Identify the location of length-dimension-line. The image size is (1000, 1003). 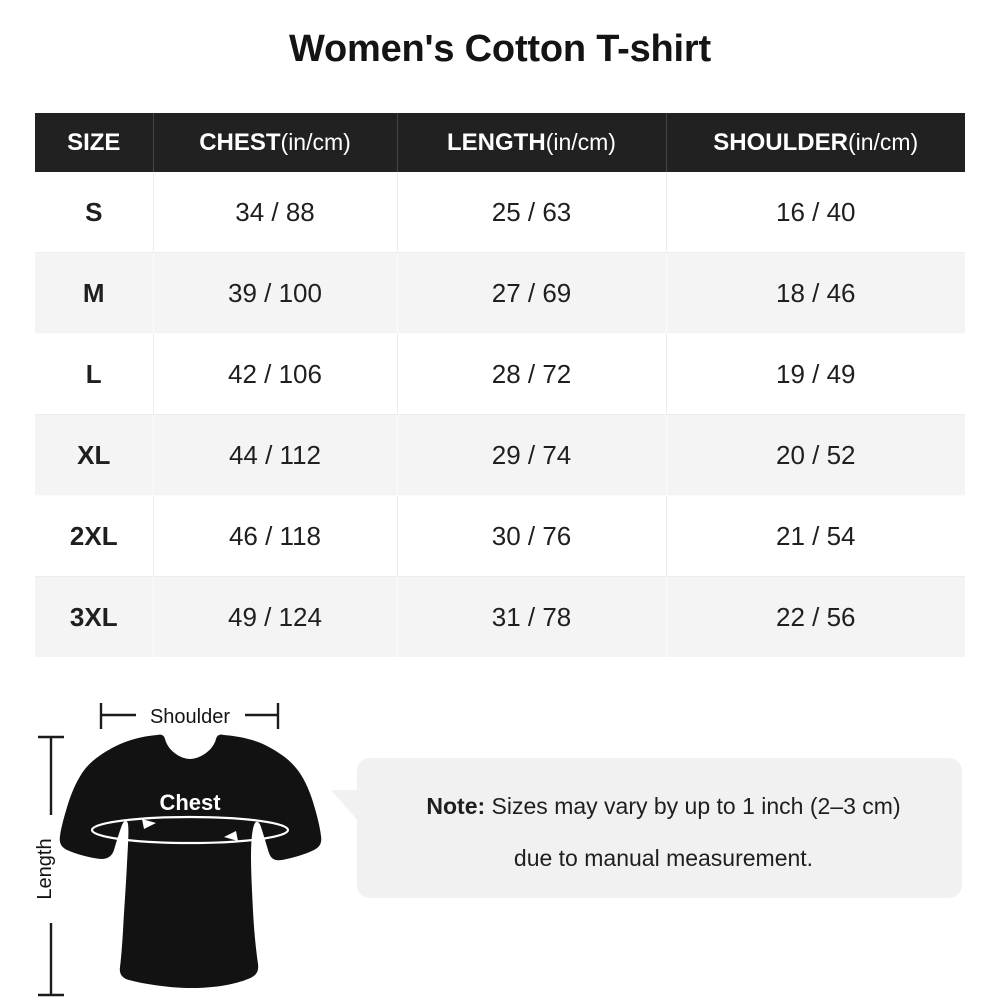
(51, 866).